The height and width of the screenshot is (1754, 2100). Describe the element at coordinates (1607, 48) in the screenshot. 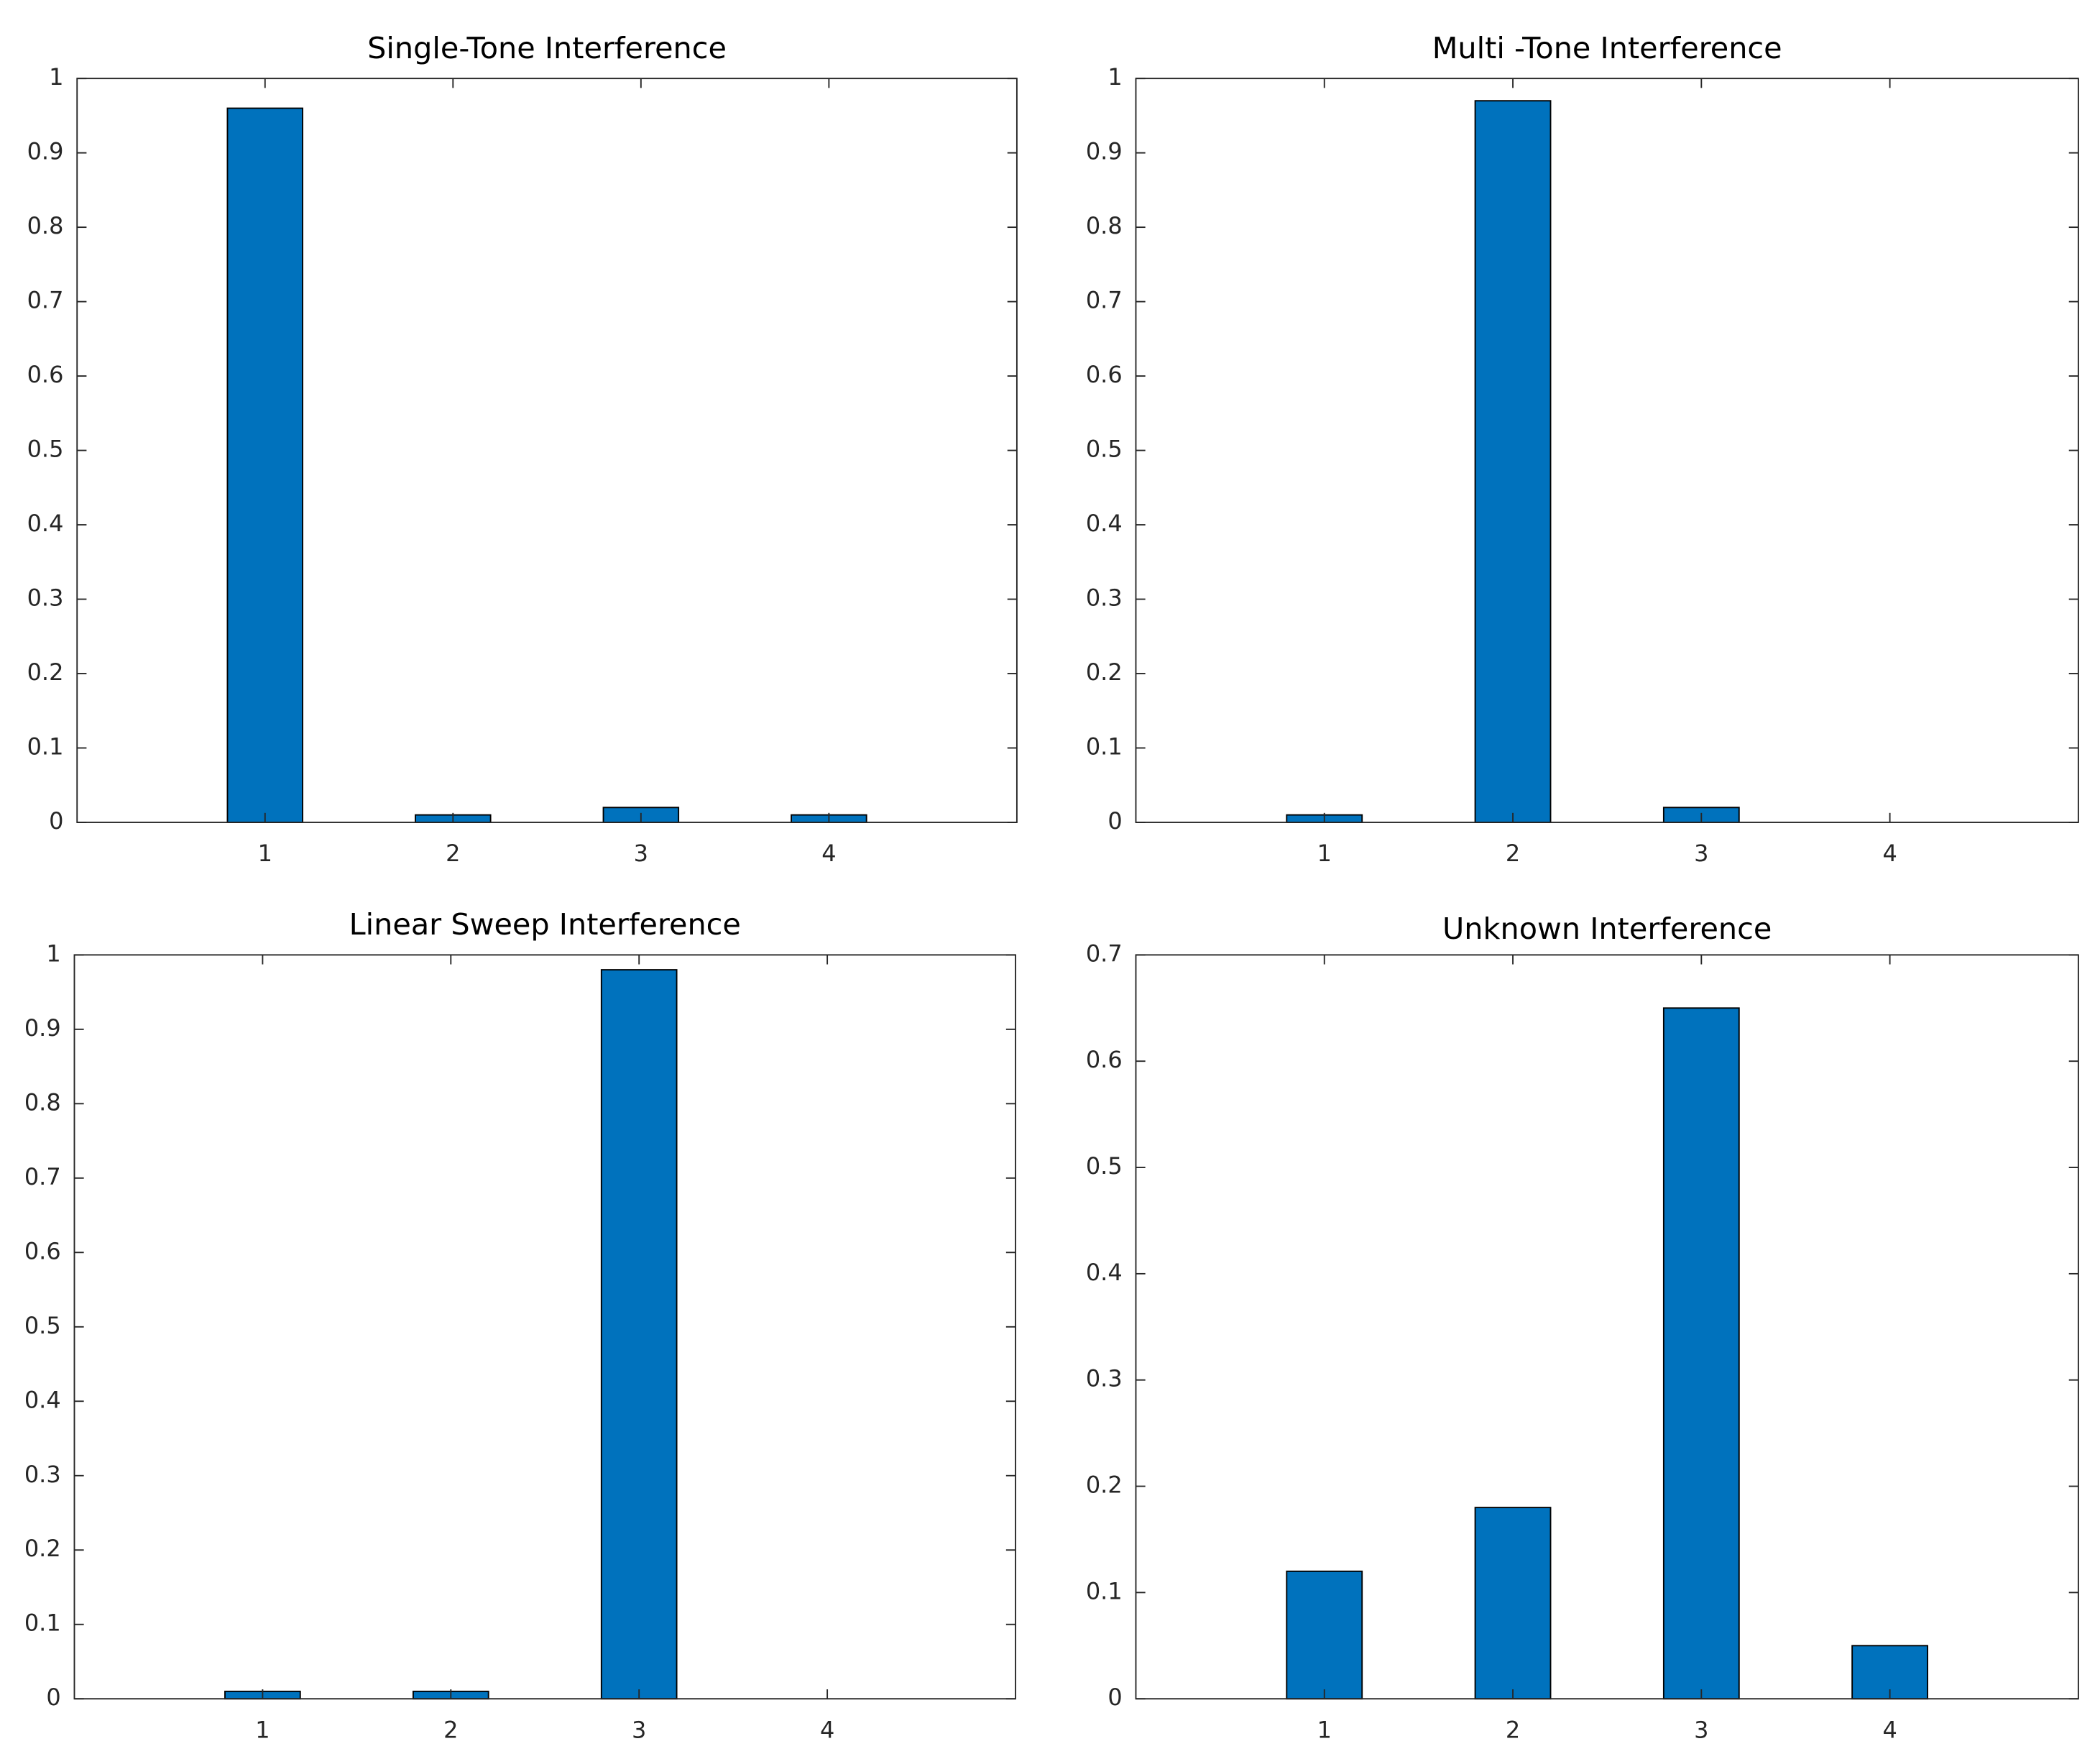

I see `chart-title: Multi -Tone Interference` at that location.